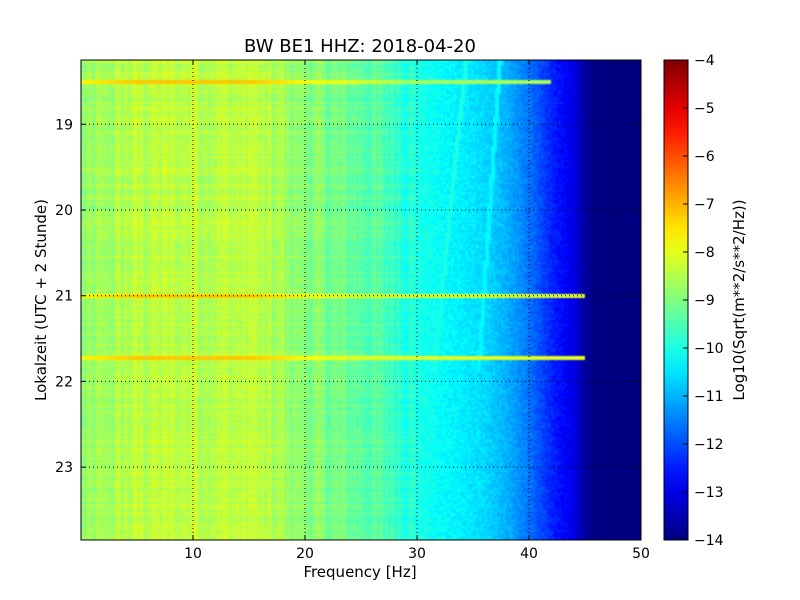 This screenshot has width=800, height=600. What do you see at coordinates (360, 46) in the screenshot?
I see `chart-title: BW BE1 HHZ: 2018-04-20` at bounding box center [360, 46].